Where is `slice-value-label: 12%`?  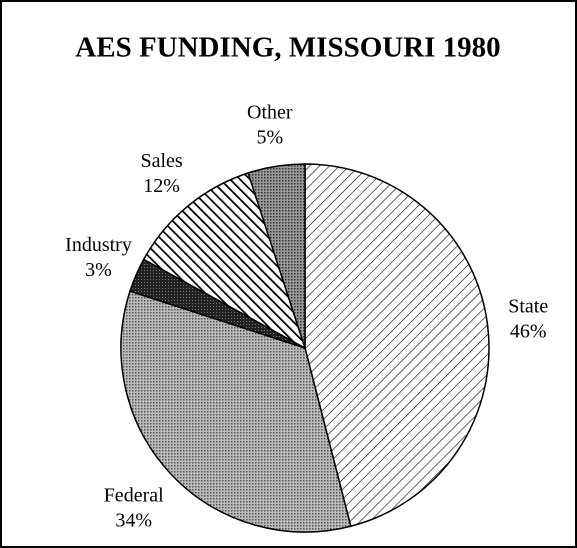
slice-value-label: 12% is located at coordinates (161, 186).